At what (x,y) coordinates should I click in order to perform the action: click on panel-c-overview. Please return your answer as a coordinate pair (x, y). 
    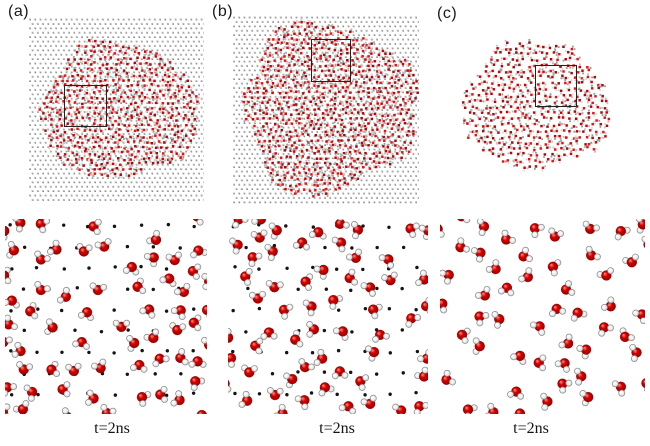
    Looking at the image, I should click on (542, 108).